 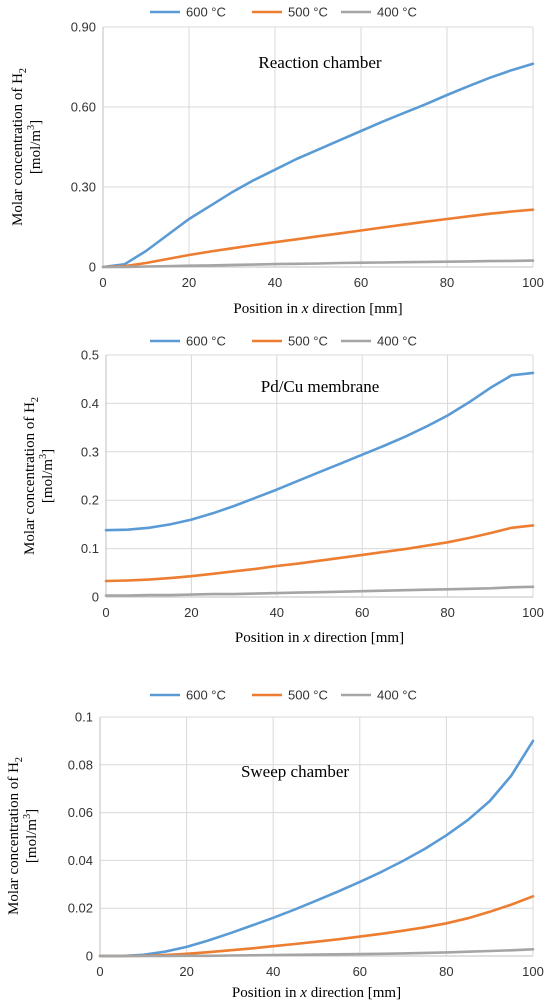 I want to click on y-tick-label: 0.04, so click(x=80, y=860).